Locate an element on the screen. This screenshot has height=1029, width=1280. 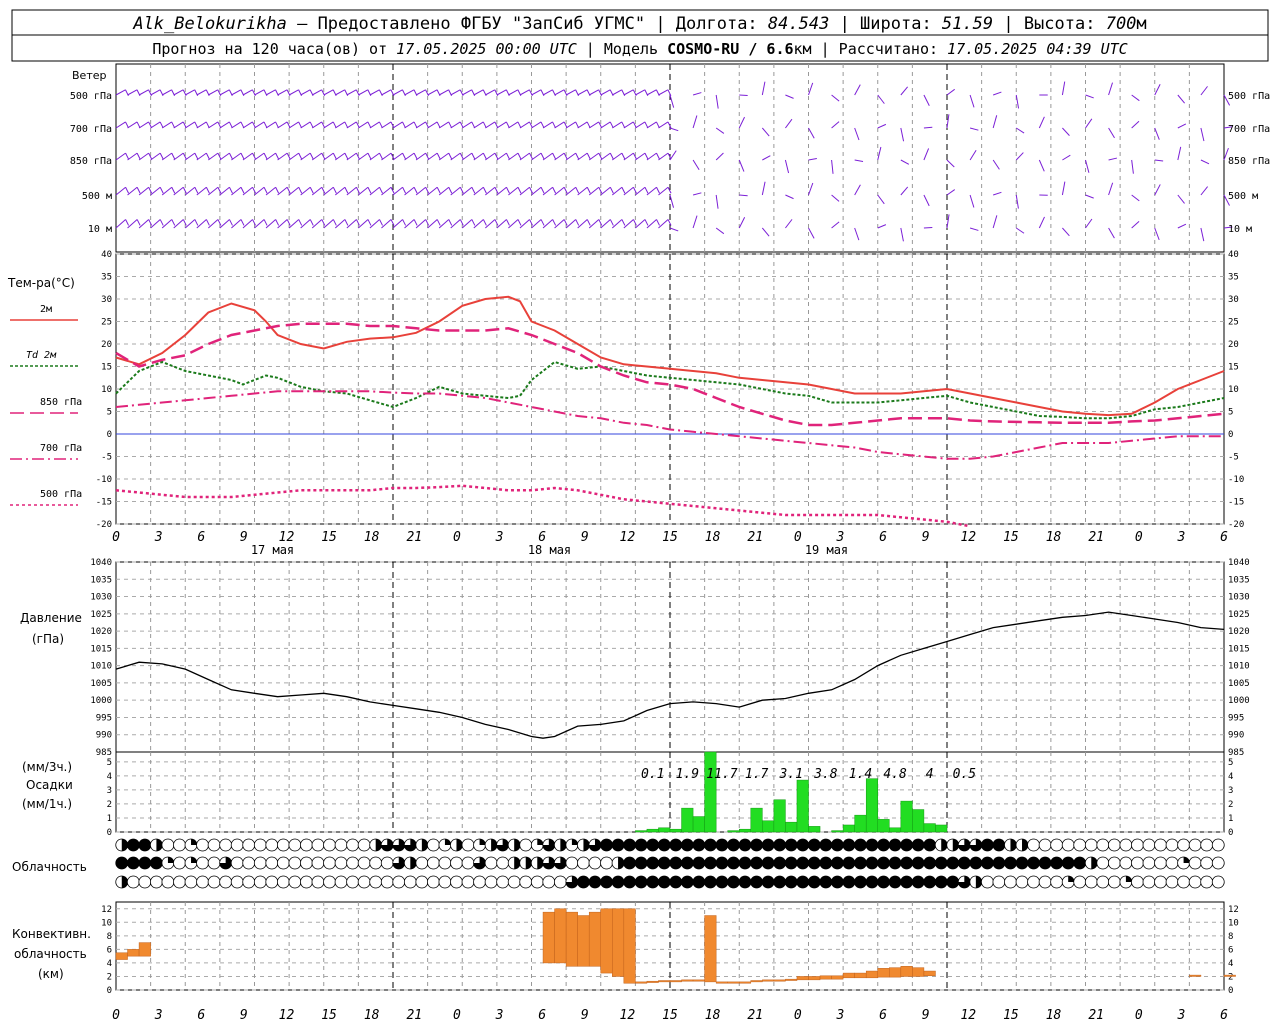
precip-bar is located at coordinates (941, 828).